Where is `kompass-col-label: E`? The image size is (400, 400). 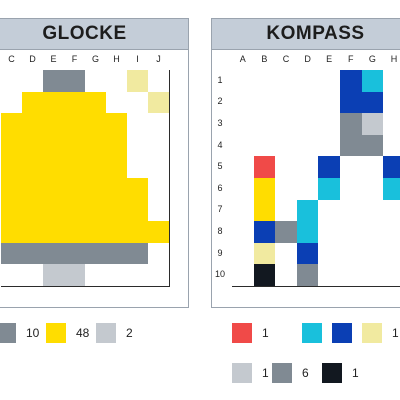
kompass-col-label: E is located at coordinates (329, 59).